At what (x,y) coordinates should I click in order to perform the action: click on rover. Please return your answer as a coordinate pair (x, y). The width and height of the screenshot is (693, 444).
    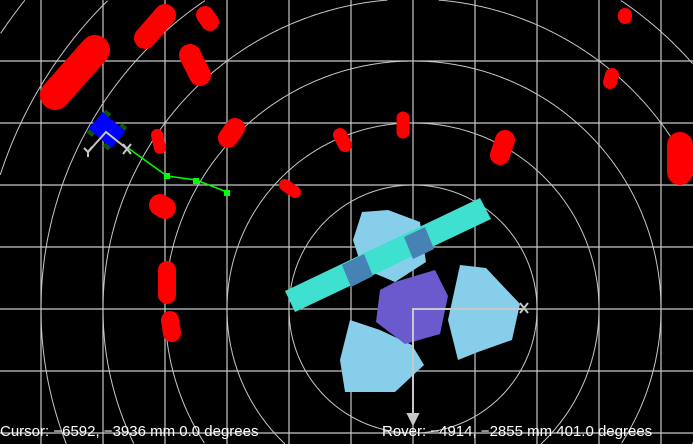
    Looking at the image, I should click on (402, 295).